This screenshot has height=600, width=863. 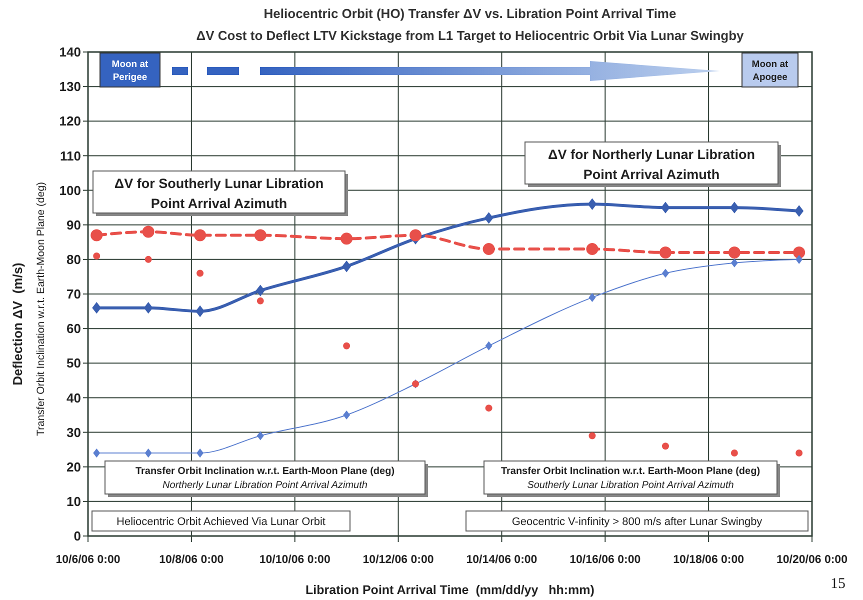 I want to click on series-label: Transfer Orbit Inclination w.r.t. Earth-Moon Plane (deg) Northerly Lunar Libration Point Arrival Azimuth, so click(x=265, y=478).